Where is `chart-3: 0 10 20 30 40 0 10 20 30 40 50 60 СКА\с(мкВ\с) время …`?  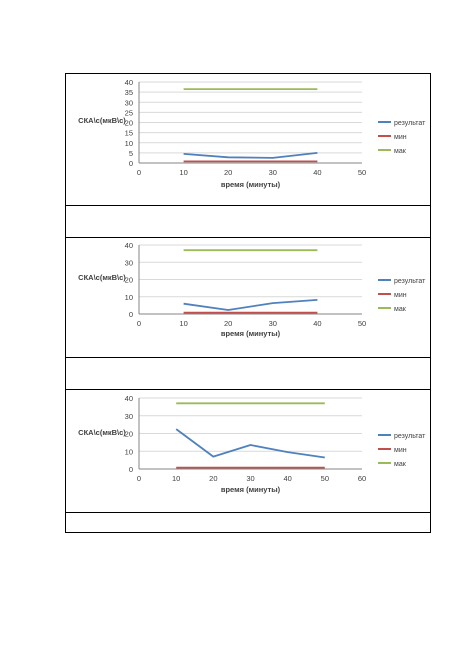 chart-3: 0 10 20 30 40 0 10 20 30 40 50 60 СКА\с(мкВ\с) время … is located at coordinates (252, 444).